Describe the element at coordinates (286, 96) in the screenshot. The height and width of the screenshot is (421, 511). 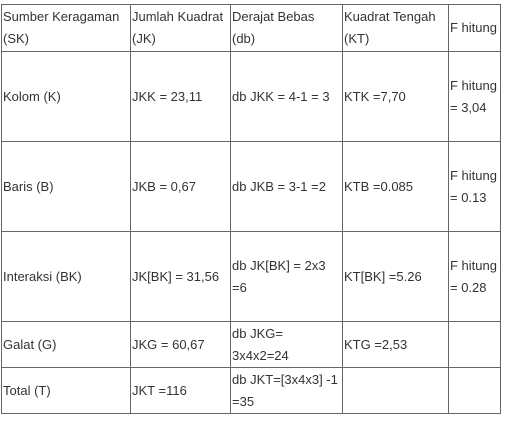
I see `table-cell: db JKK = 4-1 = 3` at that location.